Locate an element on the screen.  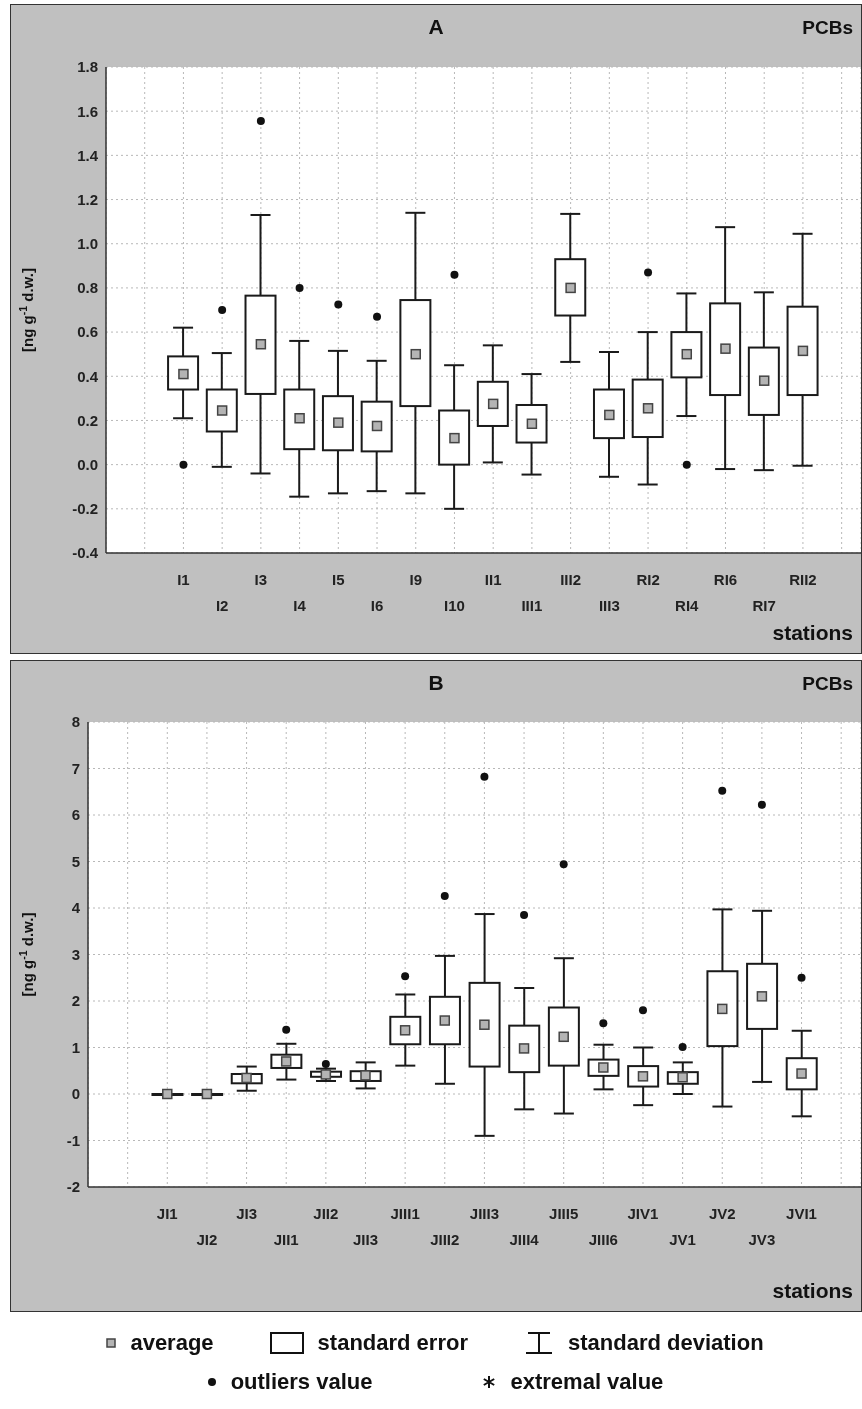
x-tick-label: I3 is located at coordinates (261, 579).